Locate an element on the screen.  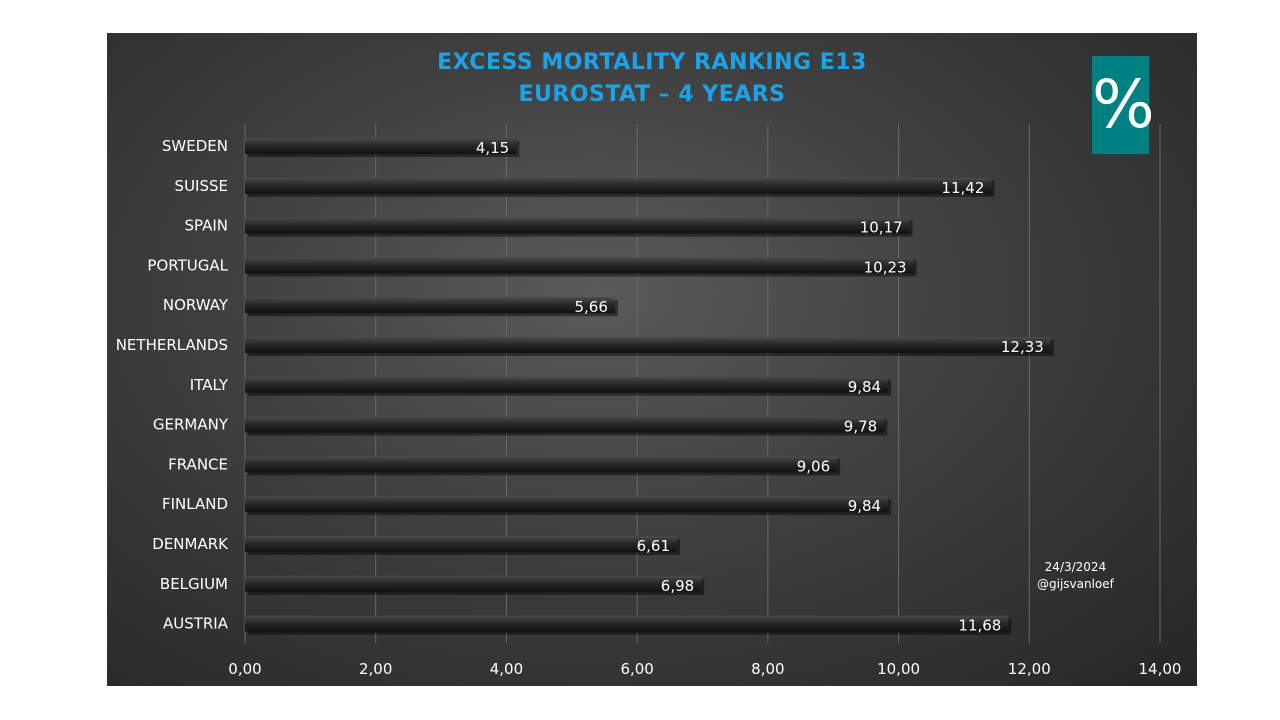
bar-sweden is located at coordinates (381, 146).